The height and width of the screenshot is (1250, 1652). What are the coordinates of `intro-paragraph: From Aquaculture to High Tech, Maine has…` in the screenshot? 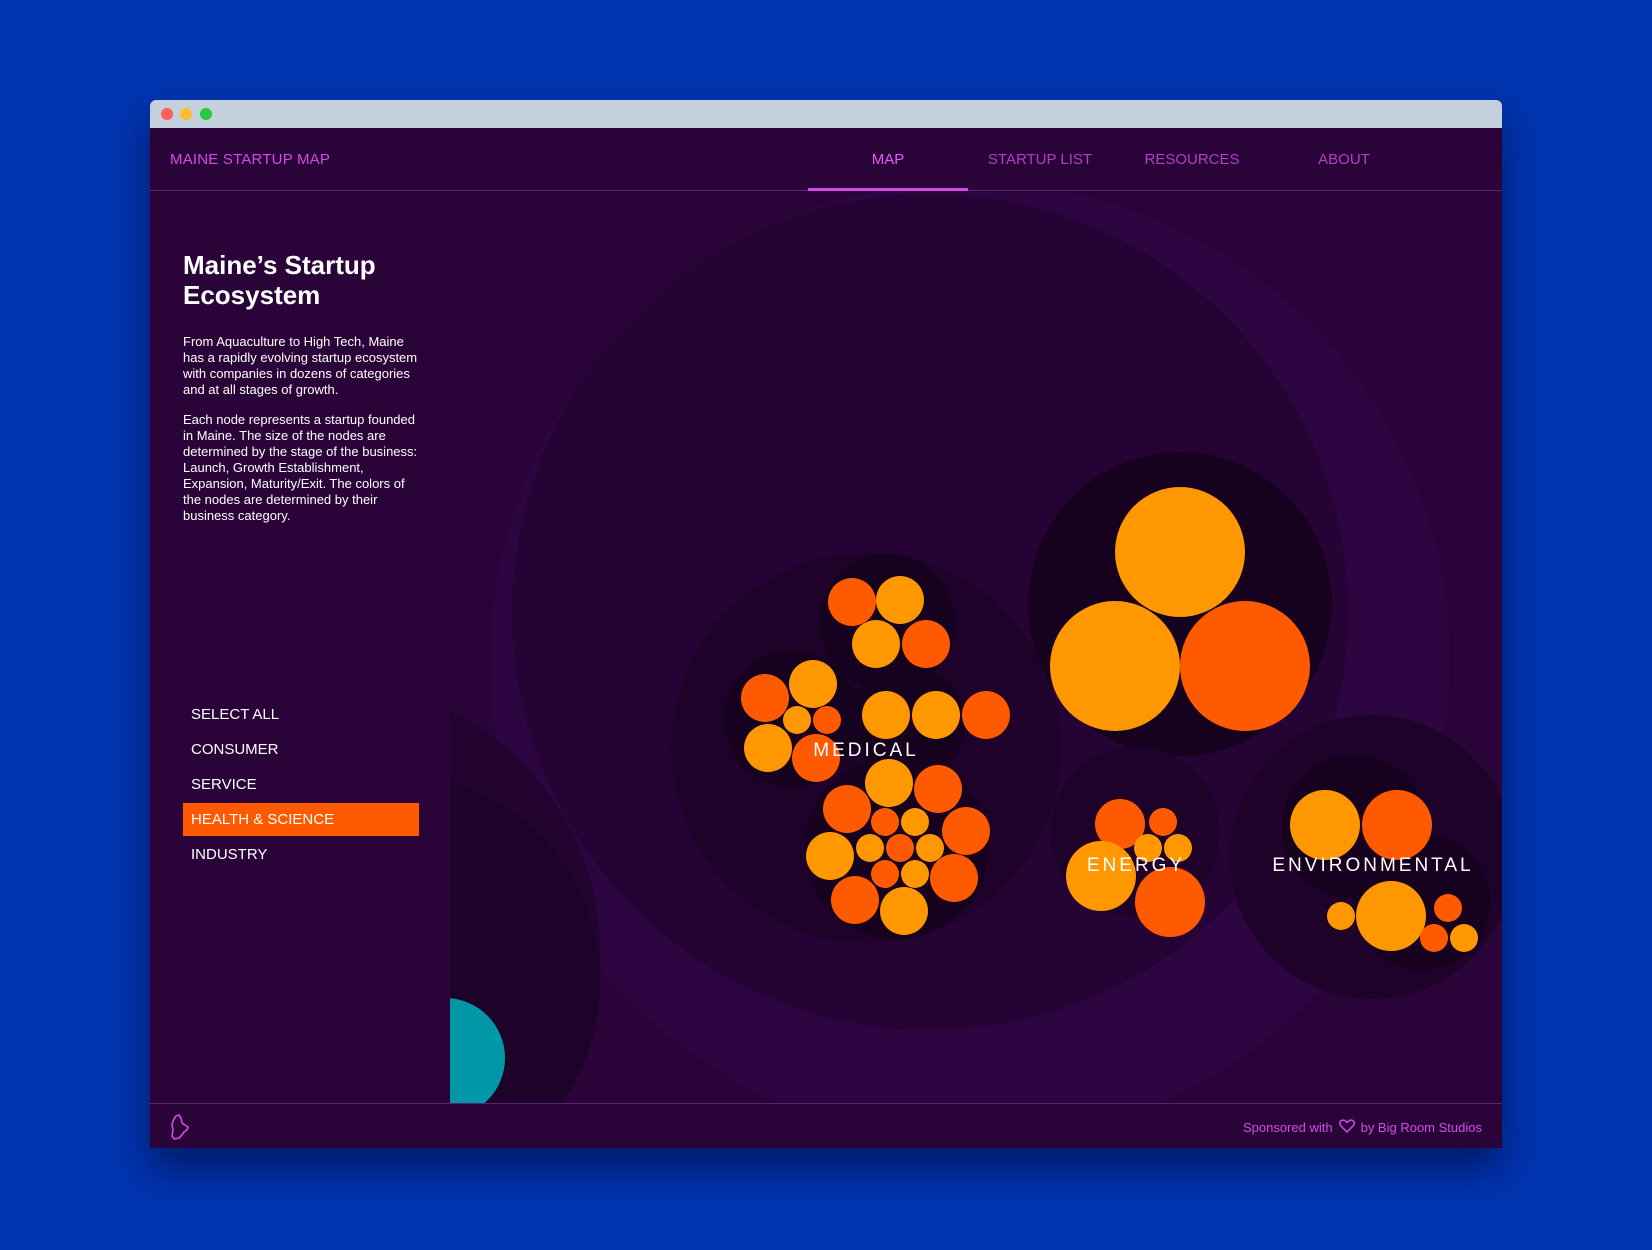 It's located at (300, 365).